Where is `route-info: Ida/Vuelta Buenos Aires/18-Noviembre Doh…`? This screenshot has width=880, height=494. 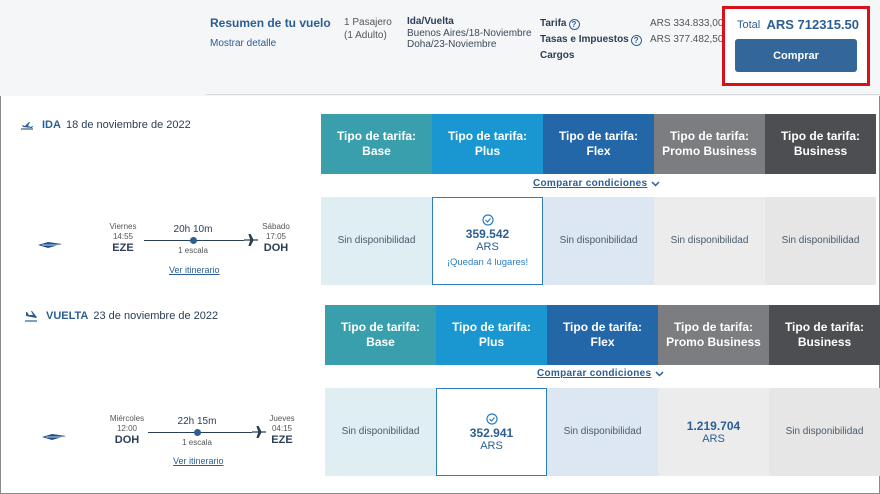
route-info: Ida/Vuelta Buenos Aires/18-Noviembre Doh… is located at coordinates (469, 33).